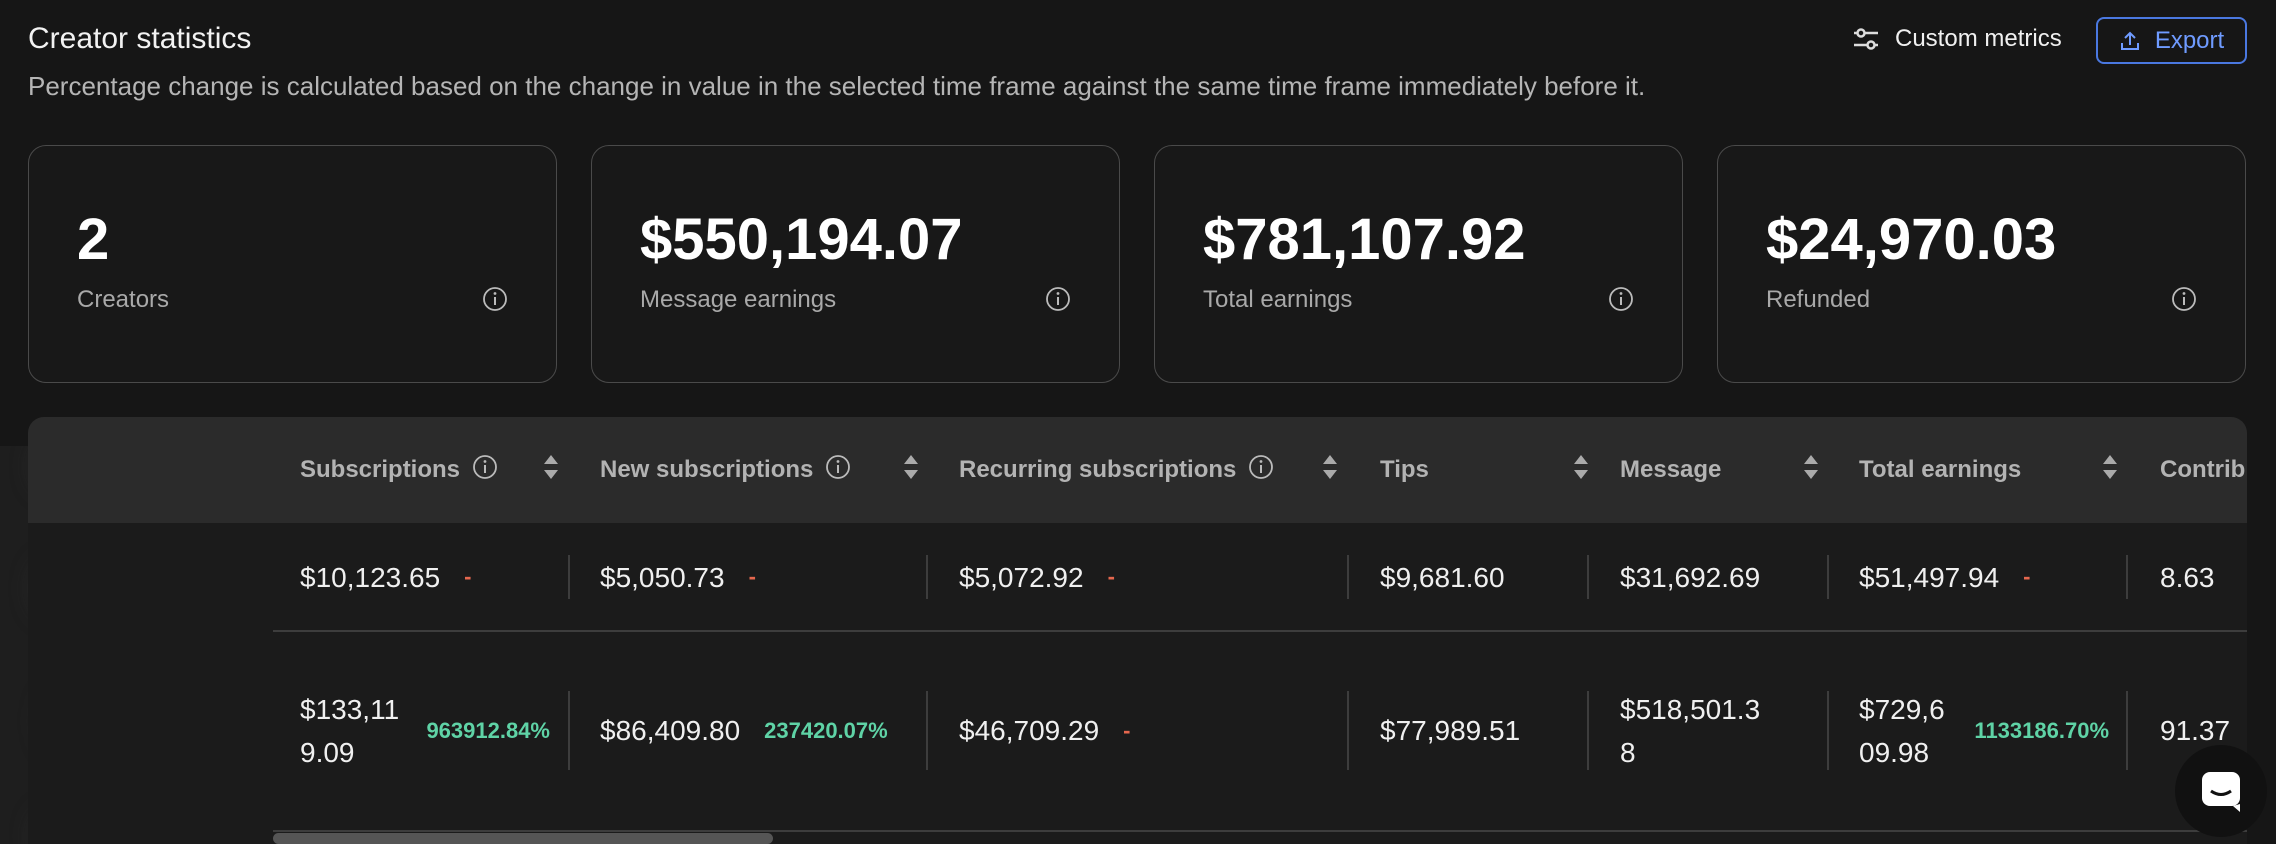  Describe the element at coordinates (738, 299) in the screenshot. I see `card-label: Message earnings` at that location.